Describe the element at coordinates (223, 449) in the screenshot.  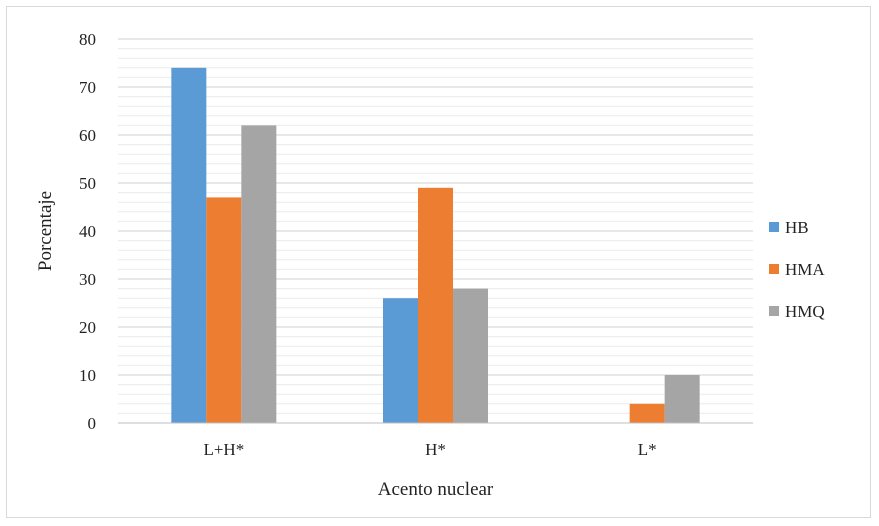
I see `x-tick-label: L+H*` at that location.